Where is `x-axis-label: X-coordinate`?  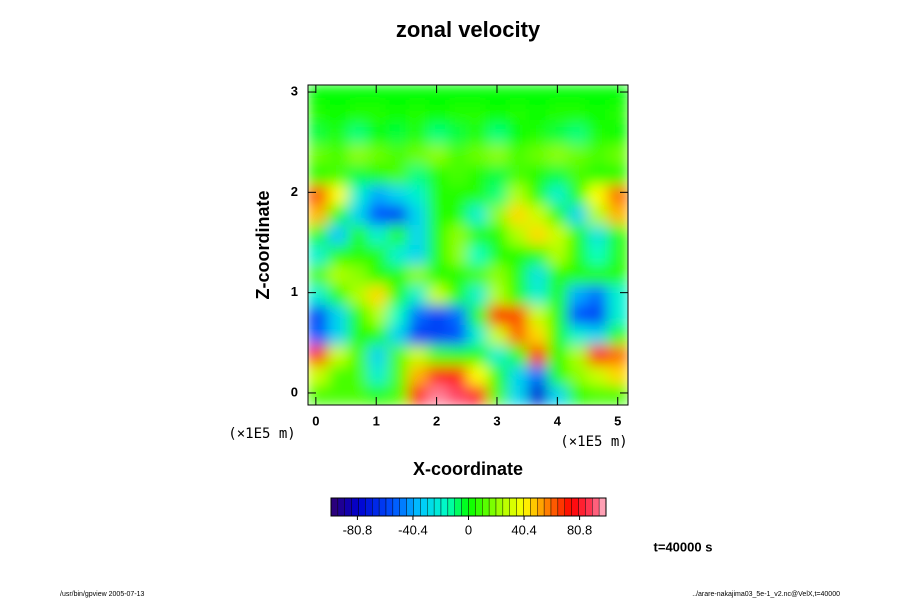
x-axis-label: X-coordinate is located at coordinates (468, 469).